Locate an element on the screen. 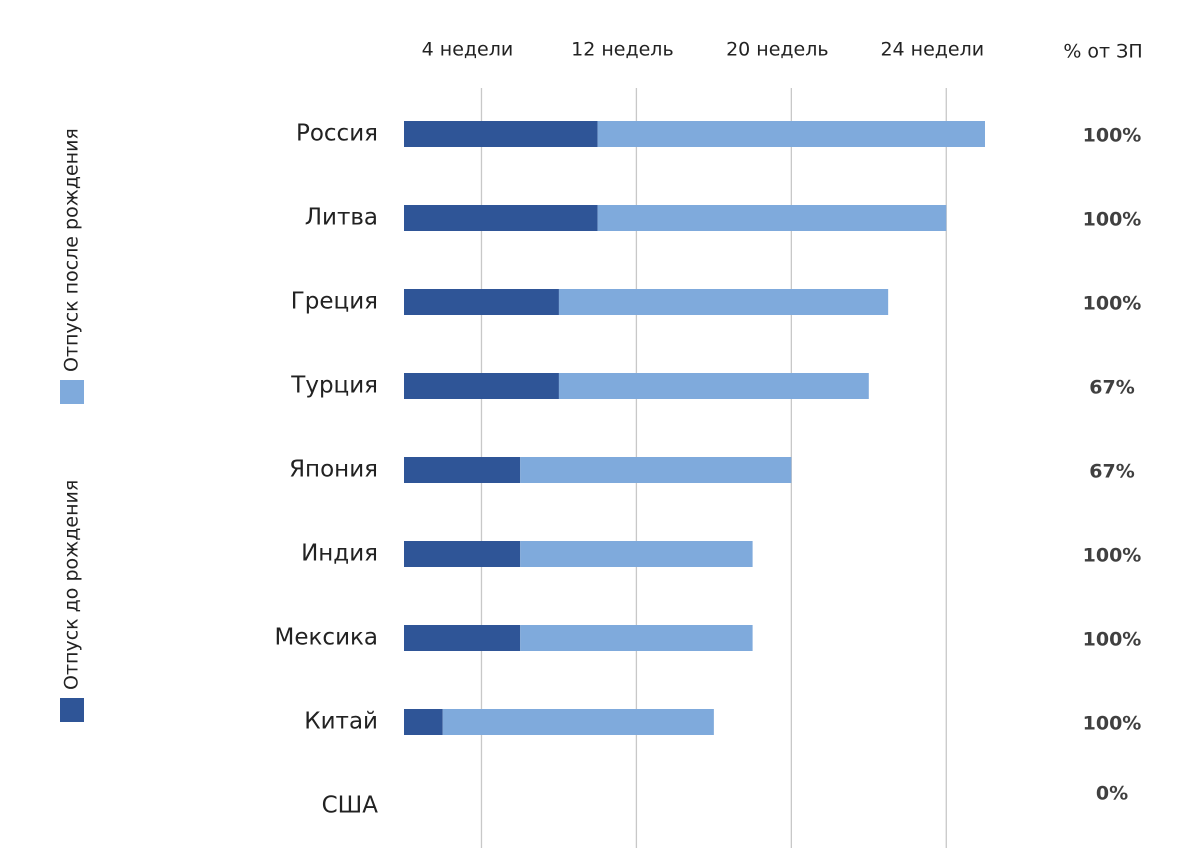 The height and width of the screenshot is (848, 1200). x-tick-label: 4 недели is located at coordinates (468, 50).